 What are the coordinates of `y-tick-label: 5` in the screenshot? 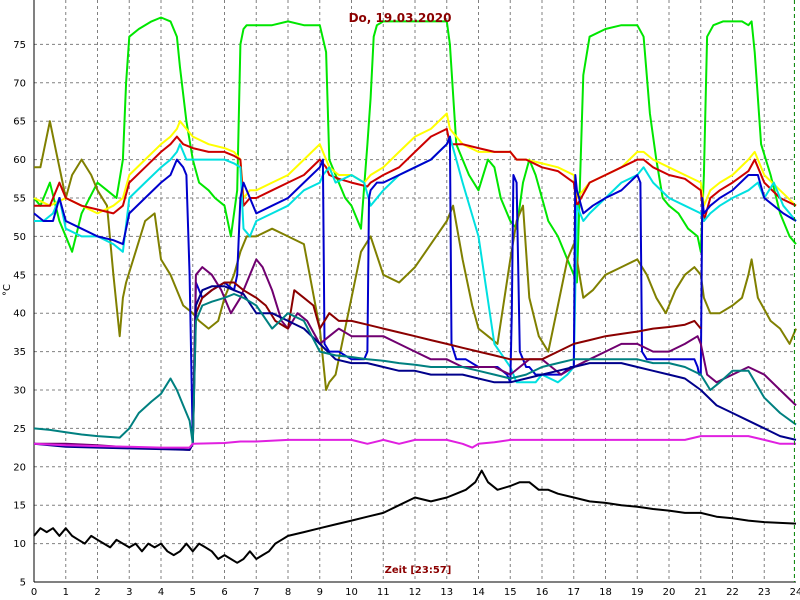 It's located at (23, 583).